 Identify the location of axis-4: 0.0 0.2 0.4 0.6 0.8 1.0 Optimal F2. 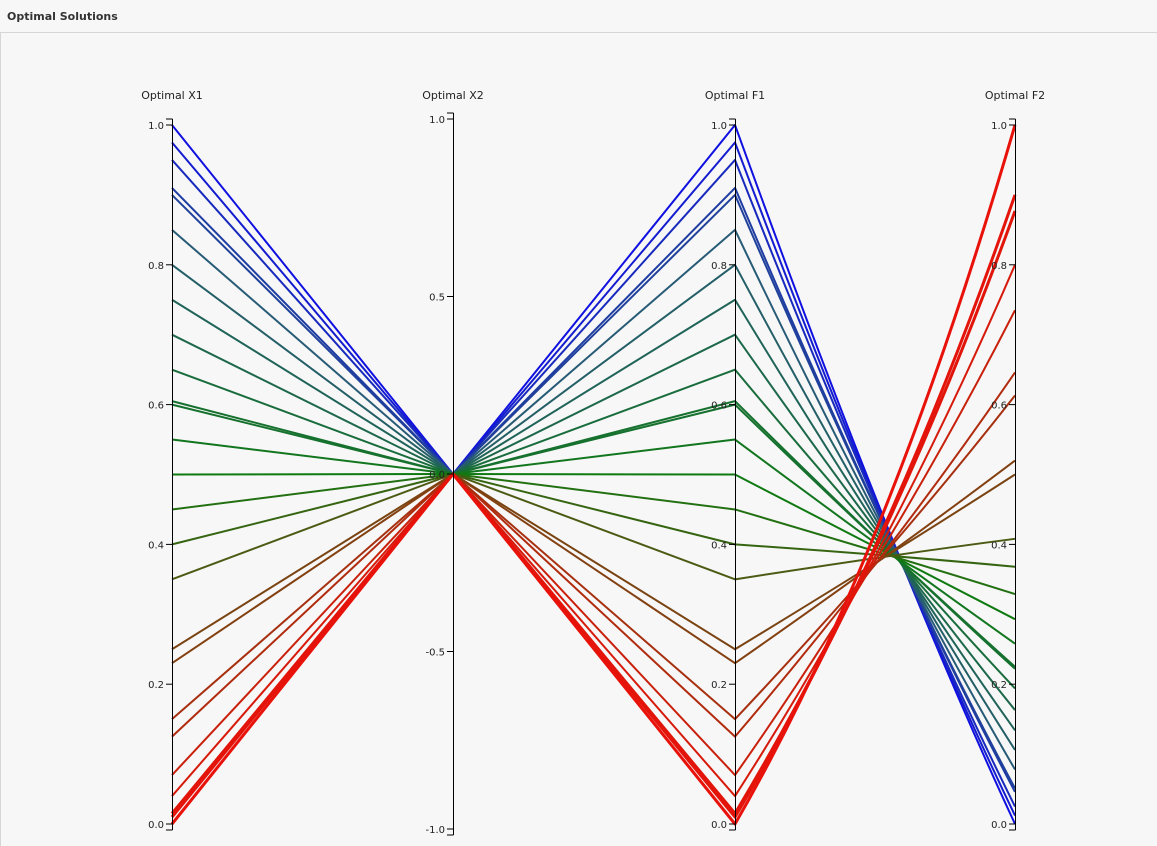
(1015, 460).